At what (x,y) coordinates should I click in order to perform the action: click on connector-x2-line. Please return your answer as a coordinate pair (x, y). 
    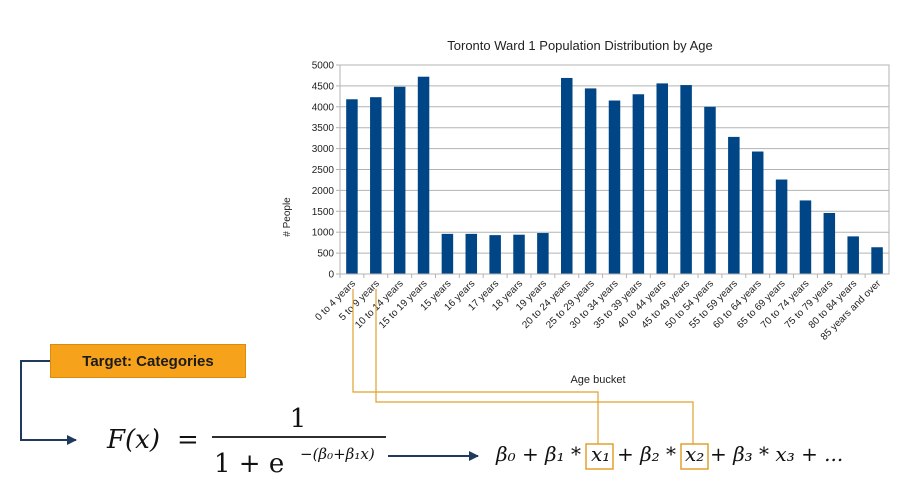
    Looking at the image, I should click on (534, 366).